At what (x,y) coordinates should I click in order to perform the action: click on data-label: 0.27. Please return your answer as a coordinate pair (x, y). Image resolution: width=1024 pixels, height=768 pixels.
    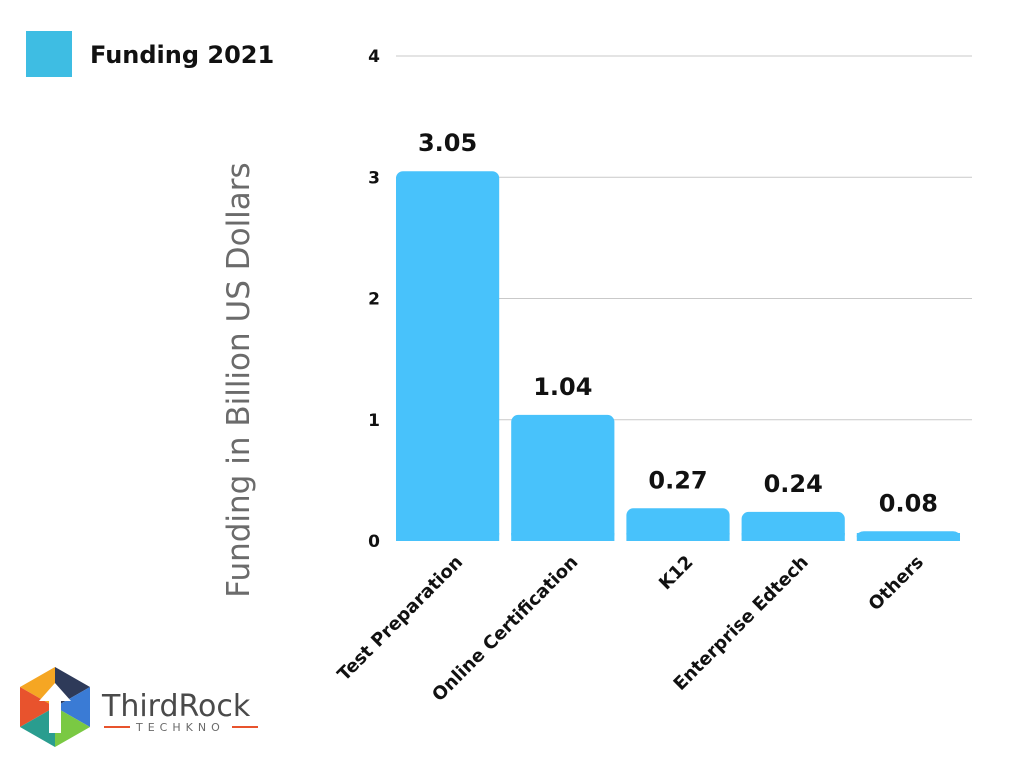
    Looking at the image, I should click on (677, 480).